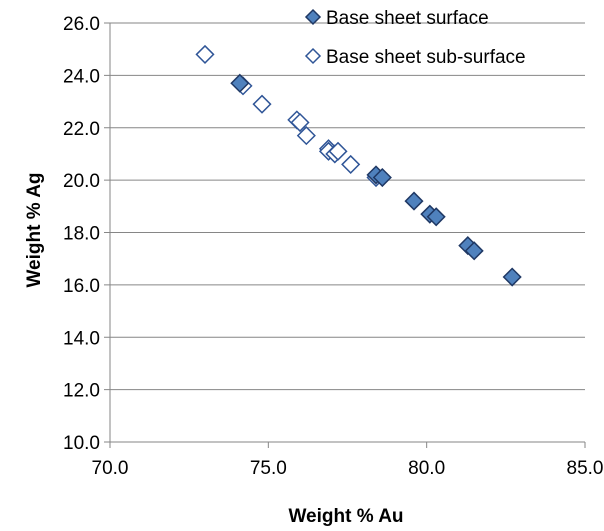  Describe the element at coordinates (81, 391) in the screenshot. I see `y-tick-label: 12.0` at that location.